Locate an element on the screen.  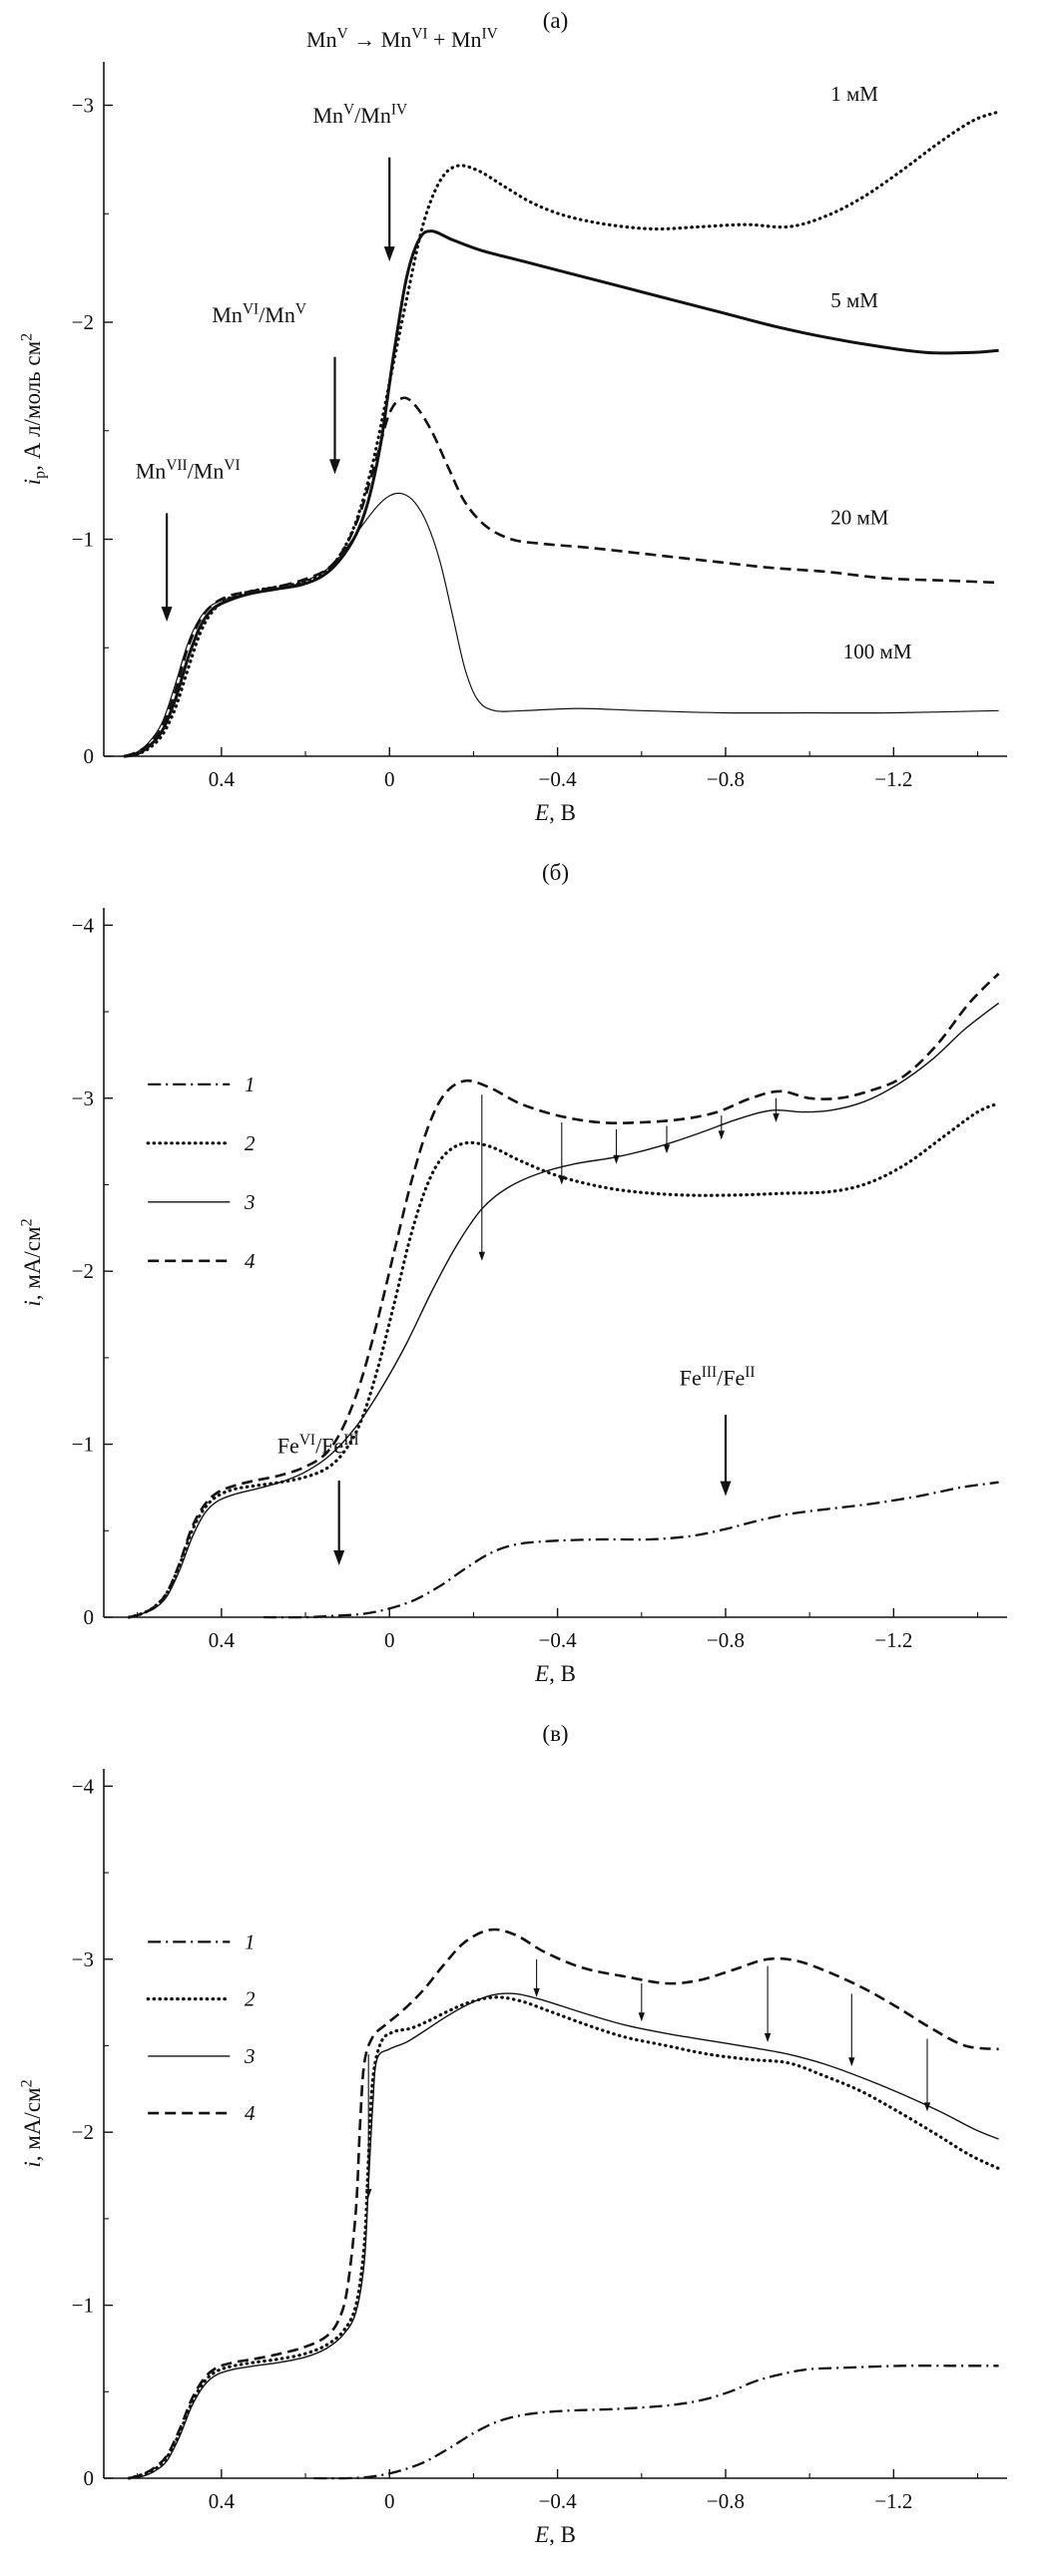
y-axis-title: iр, А л/моль см2 is located at coordinates (33, 409).